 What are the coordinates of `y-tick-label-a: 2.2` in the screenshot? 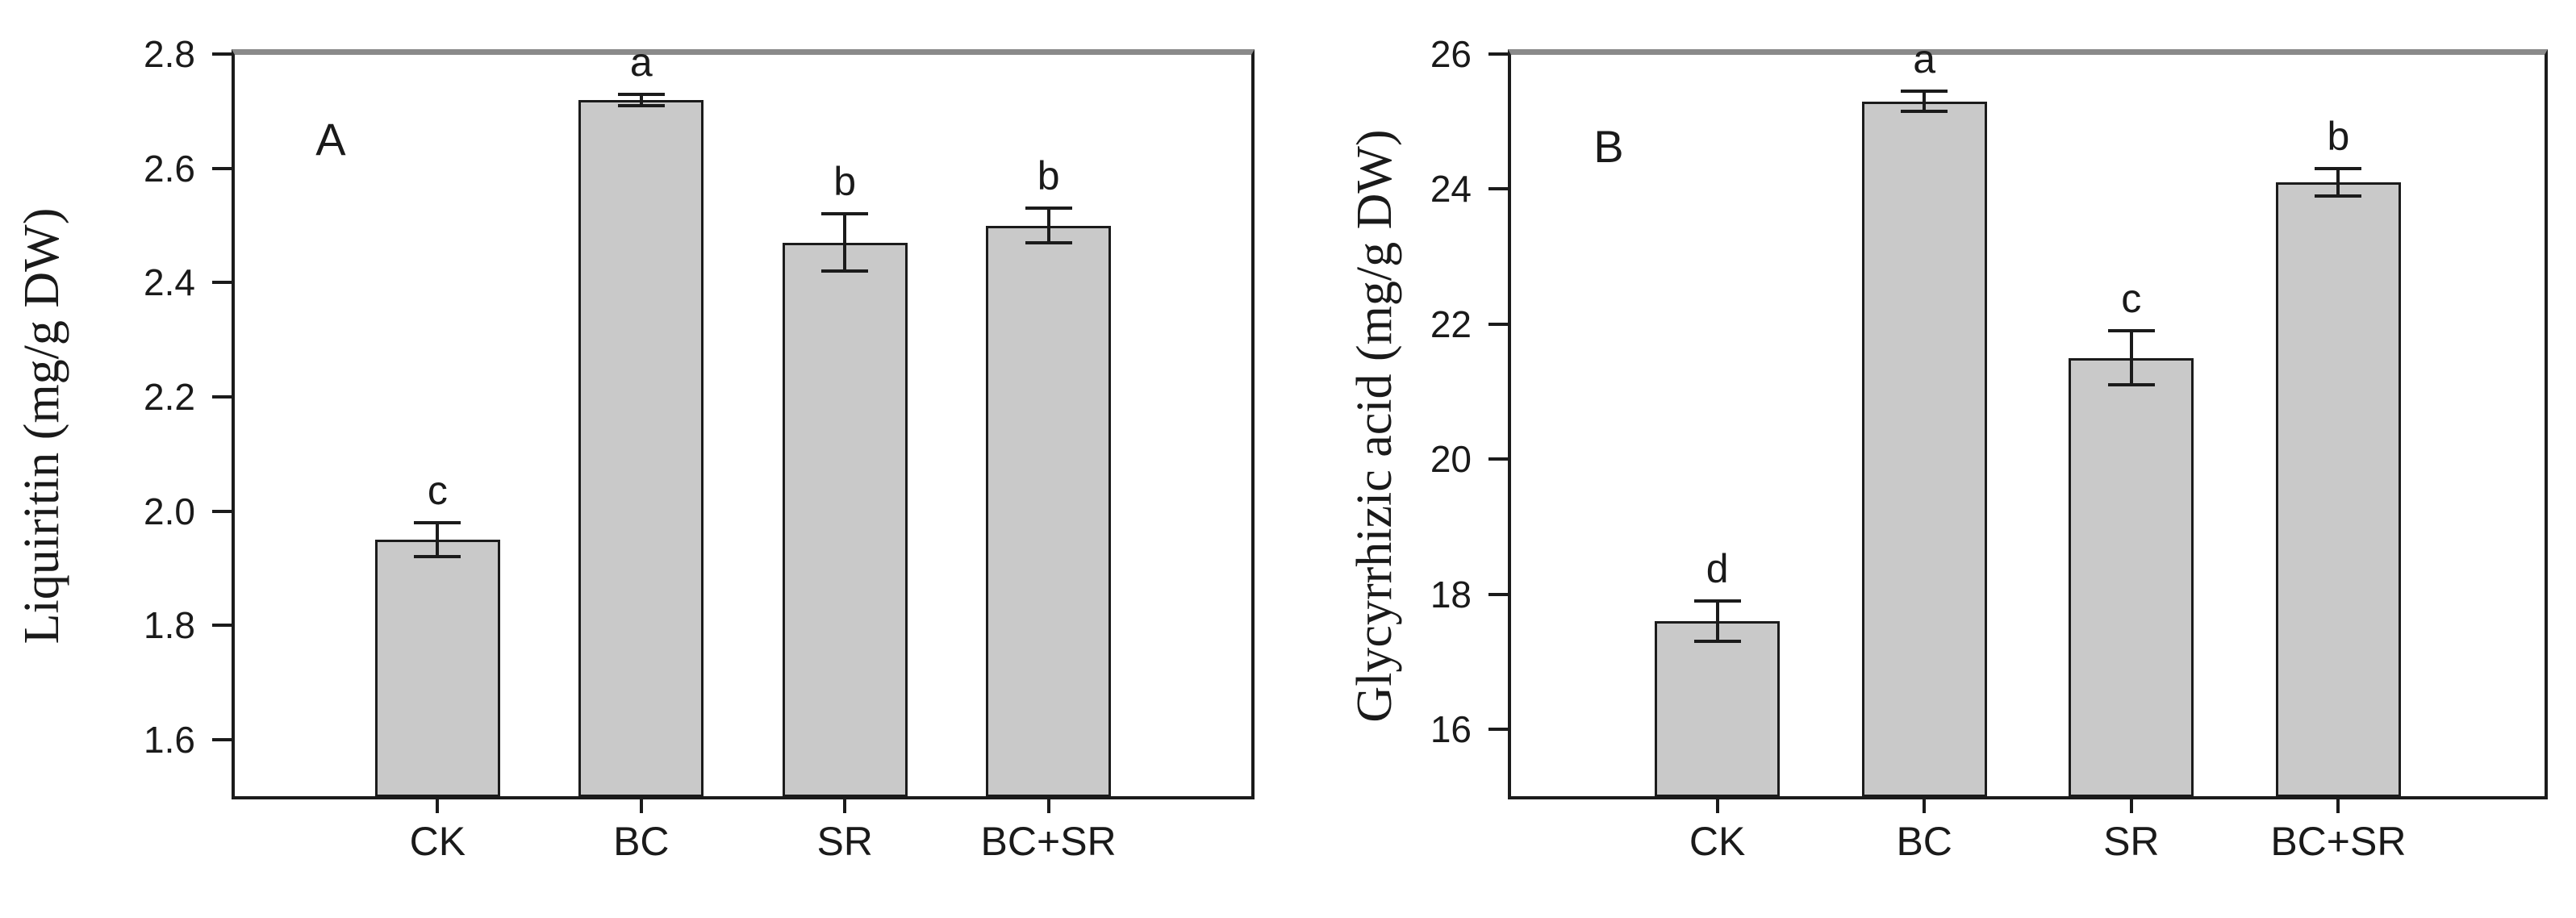 It's located at (169, 397).